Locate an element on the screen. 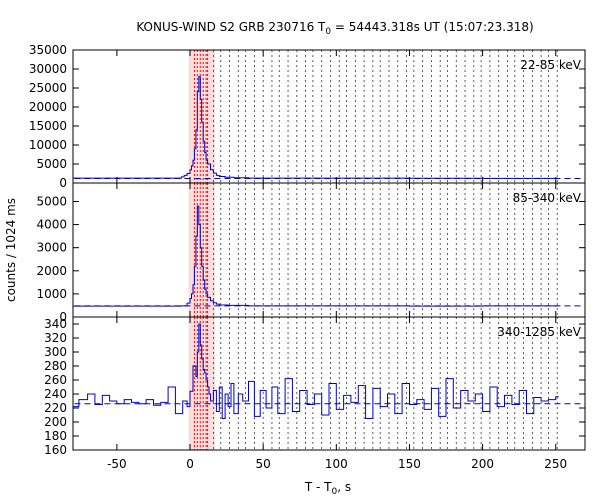 Image resolution: width=600 pixels, height=500 pixels. y-tick-label: 4000 is located at coordinates (51, 225).